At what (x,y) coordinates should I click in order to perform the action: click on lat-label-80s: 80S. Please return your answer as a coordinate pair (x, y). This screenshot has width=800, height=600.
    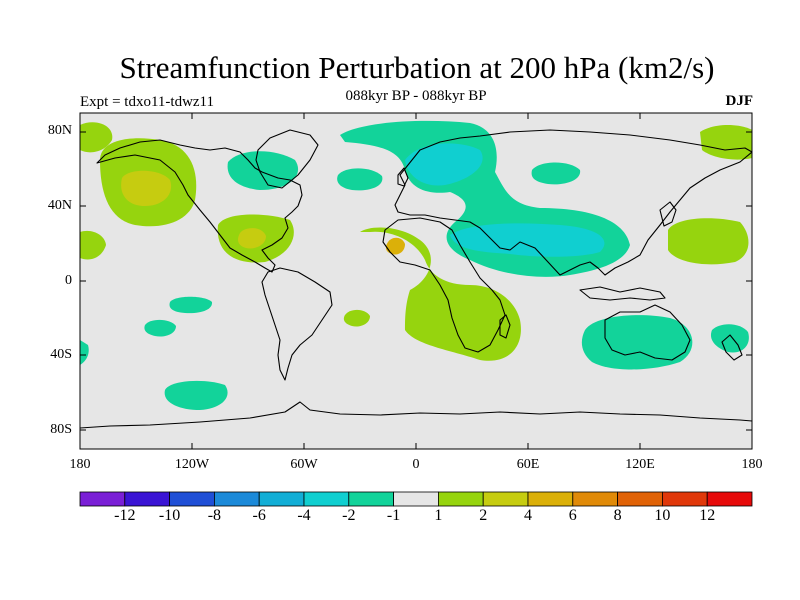
    Looking at the image, I should click on (61, 429).